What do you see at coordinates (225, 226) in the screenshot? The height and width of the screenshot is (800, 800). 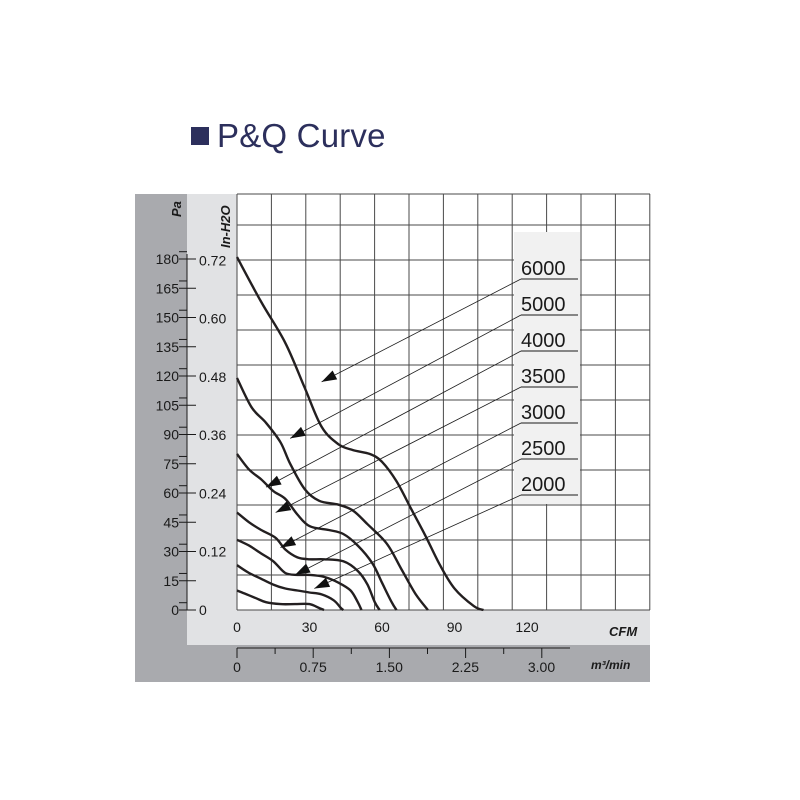 I see `y-unit-inh2o: In-H2O` at bounding box center [225, 226].